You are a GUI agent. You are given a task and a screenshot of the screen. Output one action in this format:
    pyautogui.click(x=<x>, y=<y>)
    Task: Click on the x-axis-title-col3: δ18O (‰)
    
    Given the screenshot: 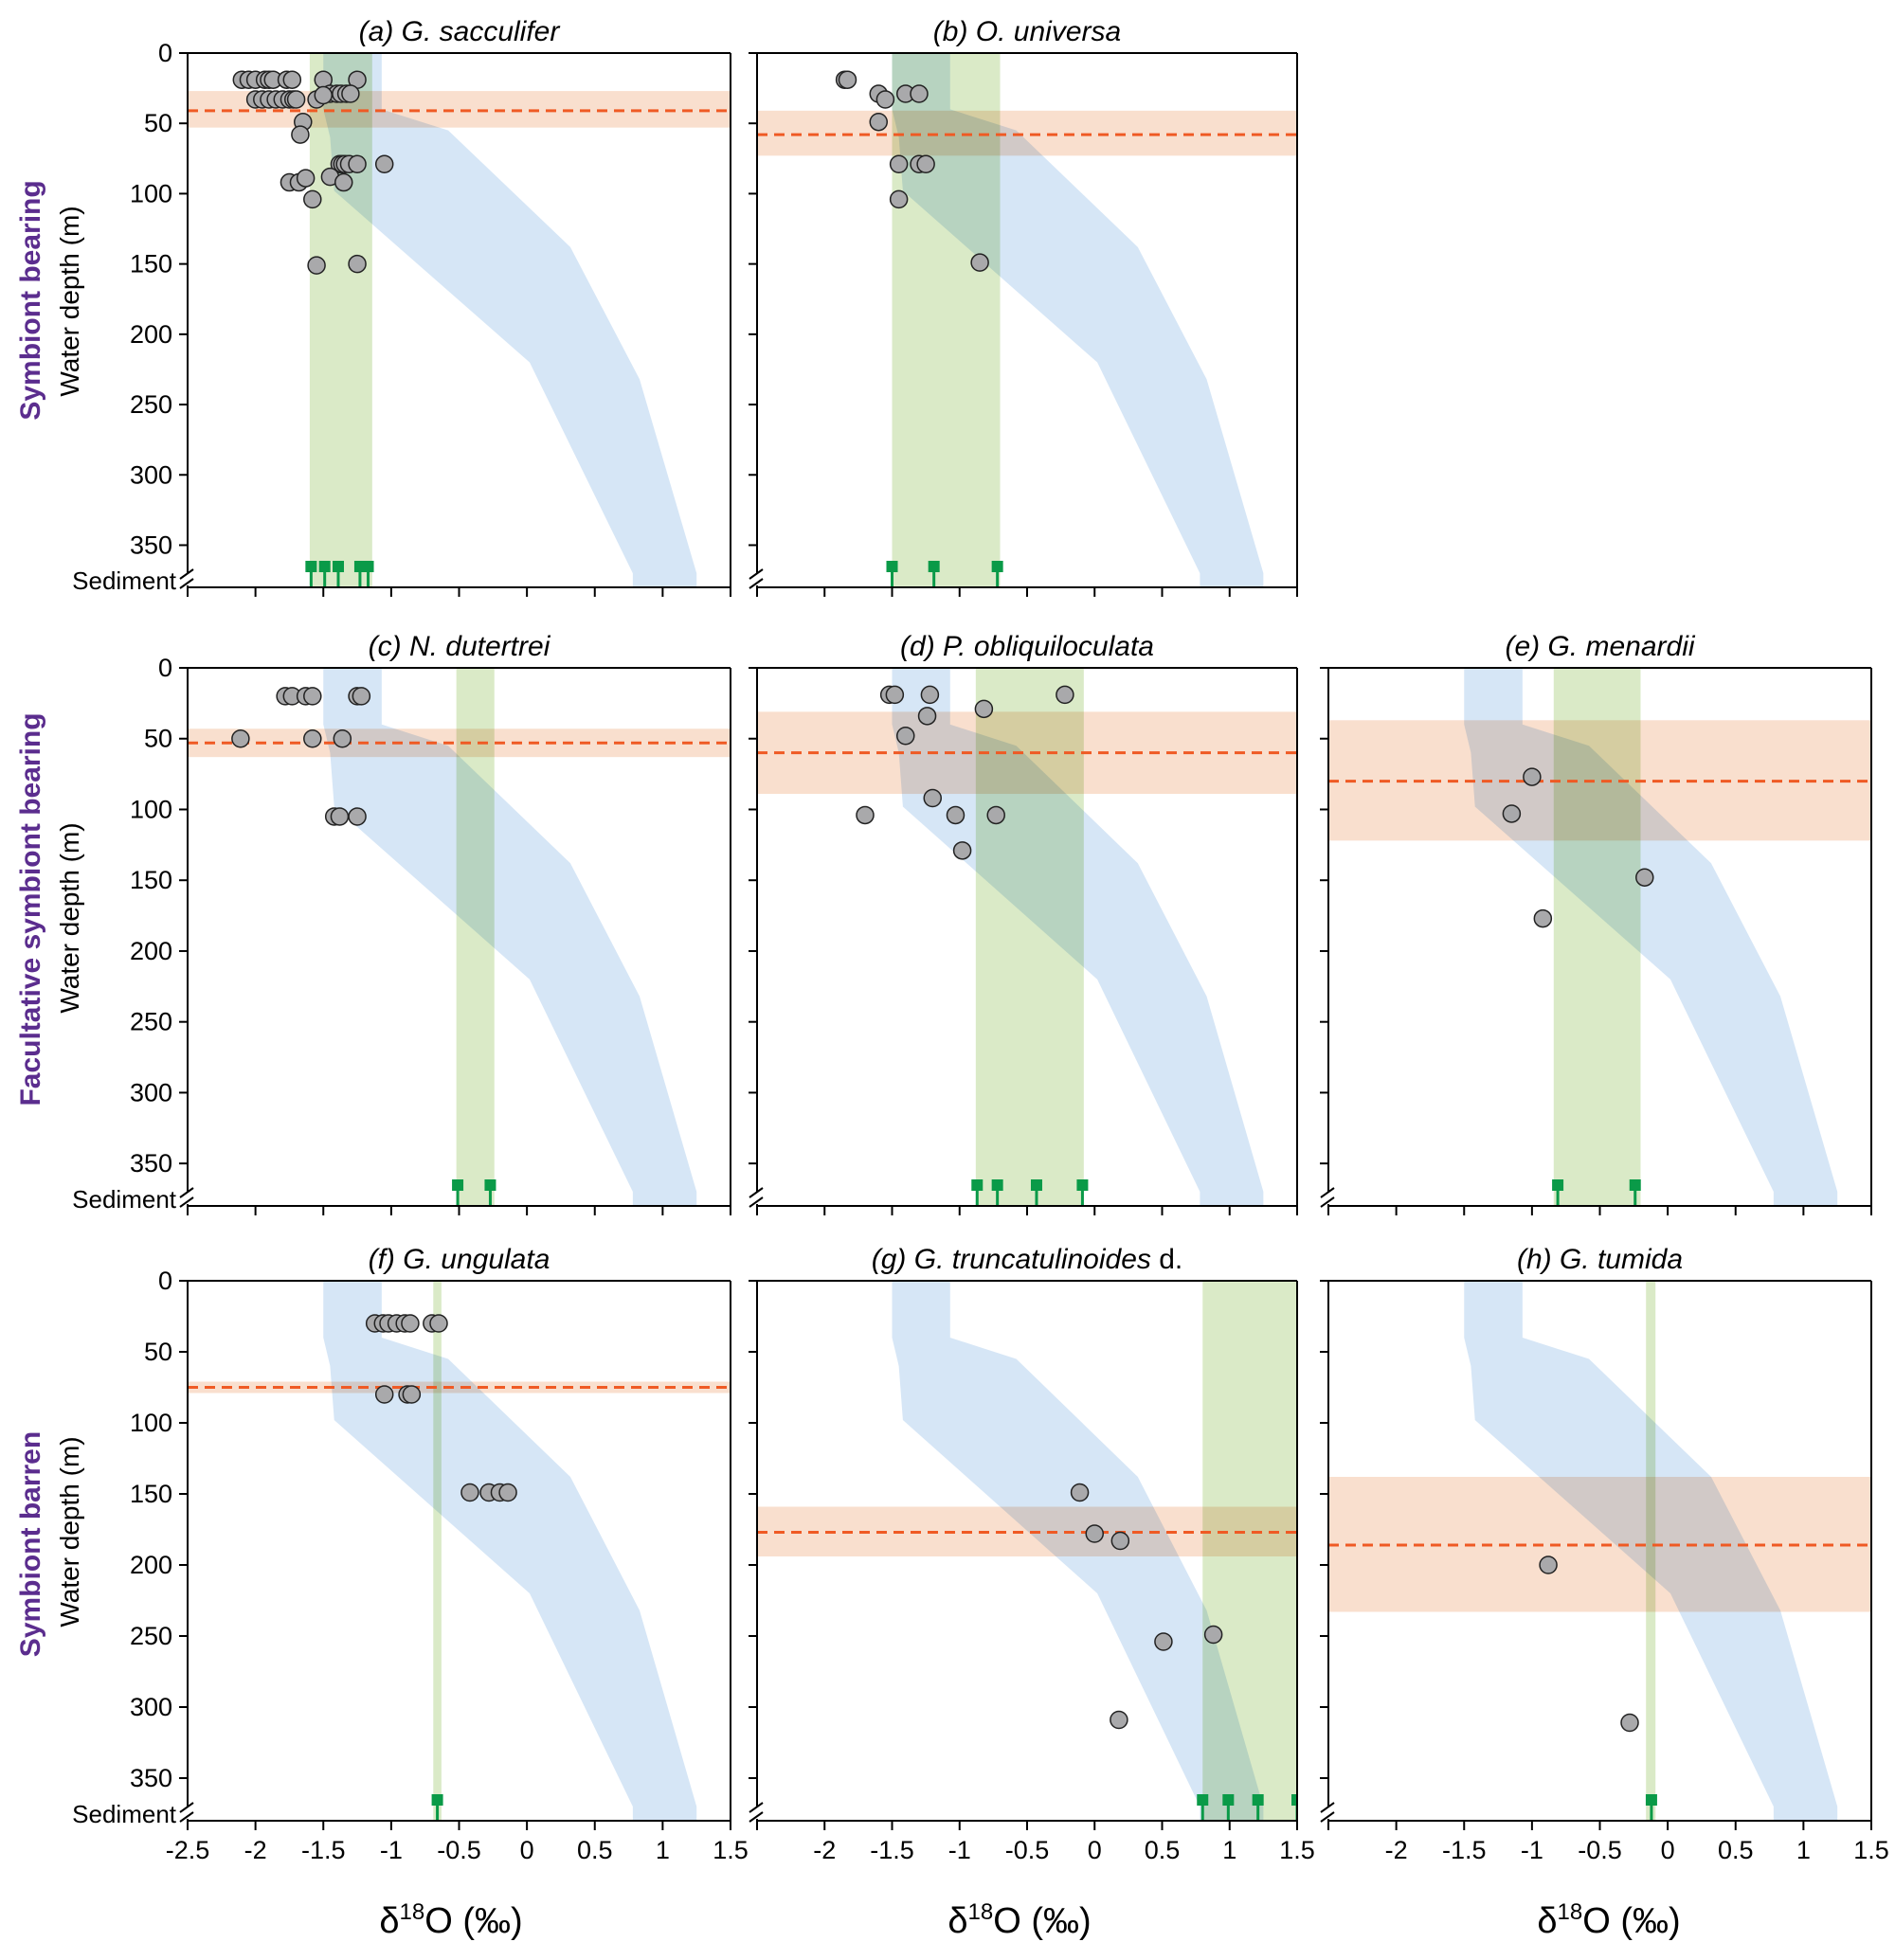 What is the action you would take?
    pyautogui.click(x=1608, y=1920)
    